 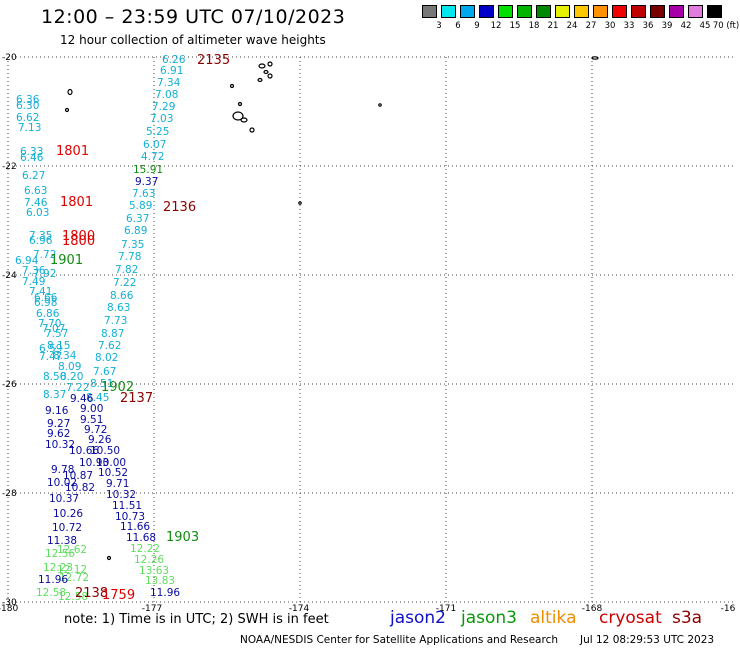 What do you see at coordinates (299, 609) in the screenshot?
I see `lon-tick-label: -174` at bounding box center [299, 609].